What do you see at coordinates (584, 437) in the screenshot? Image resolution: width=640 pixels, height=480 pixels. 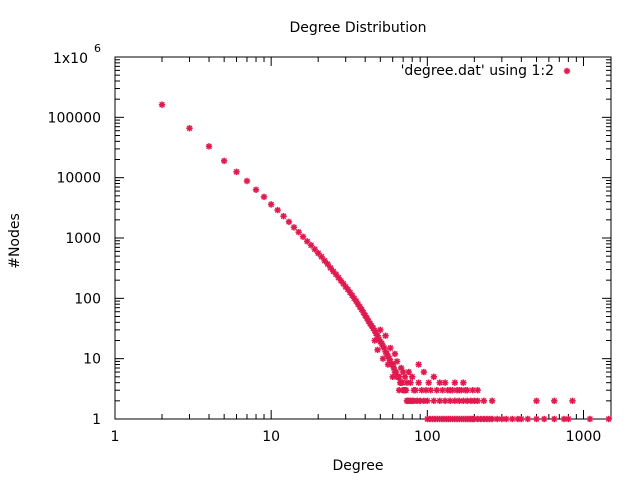 I see `x-tick-label: 1000` at bounding box center [584, 437].